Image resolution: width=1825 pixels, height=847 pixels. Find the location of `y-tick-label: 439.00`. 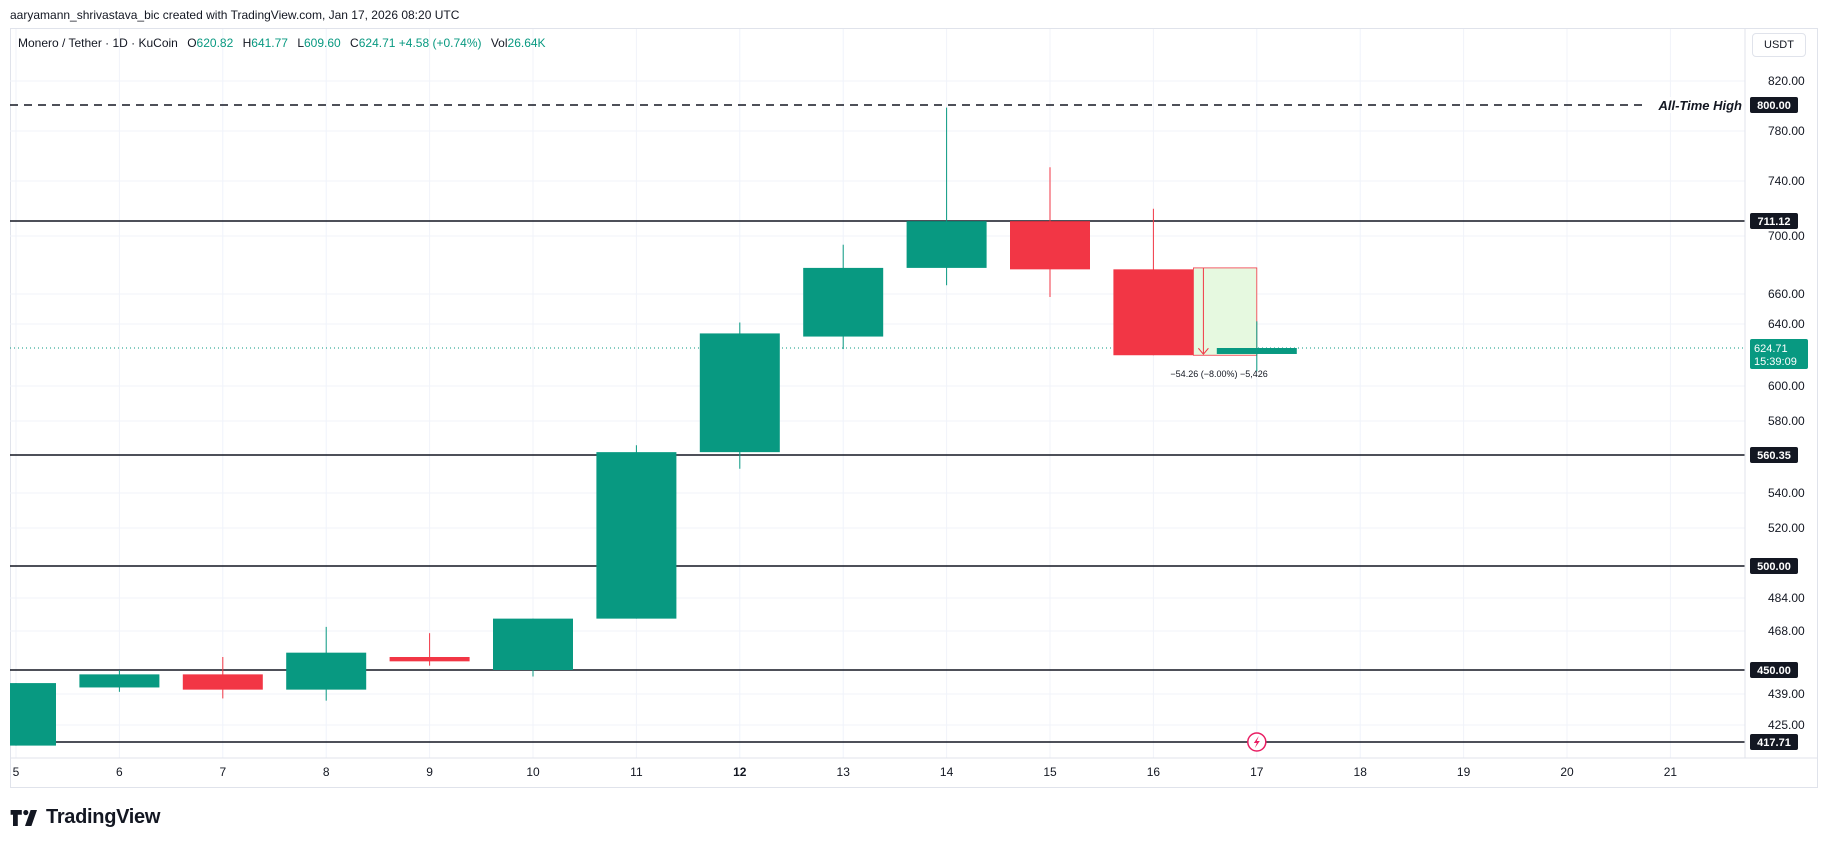

y-tick-label: 439.00 is located at coordinates (1786, 694).